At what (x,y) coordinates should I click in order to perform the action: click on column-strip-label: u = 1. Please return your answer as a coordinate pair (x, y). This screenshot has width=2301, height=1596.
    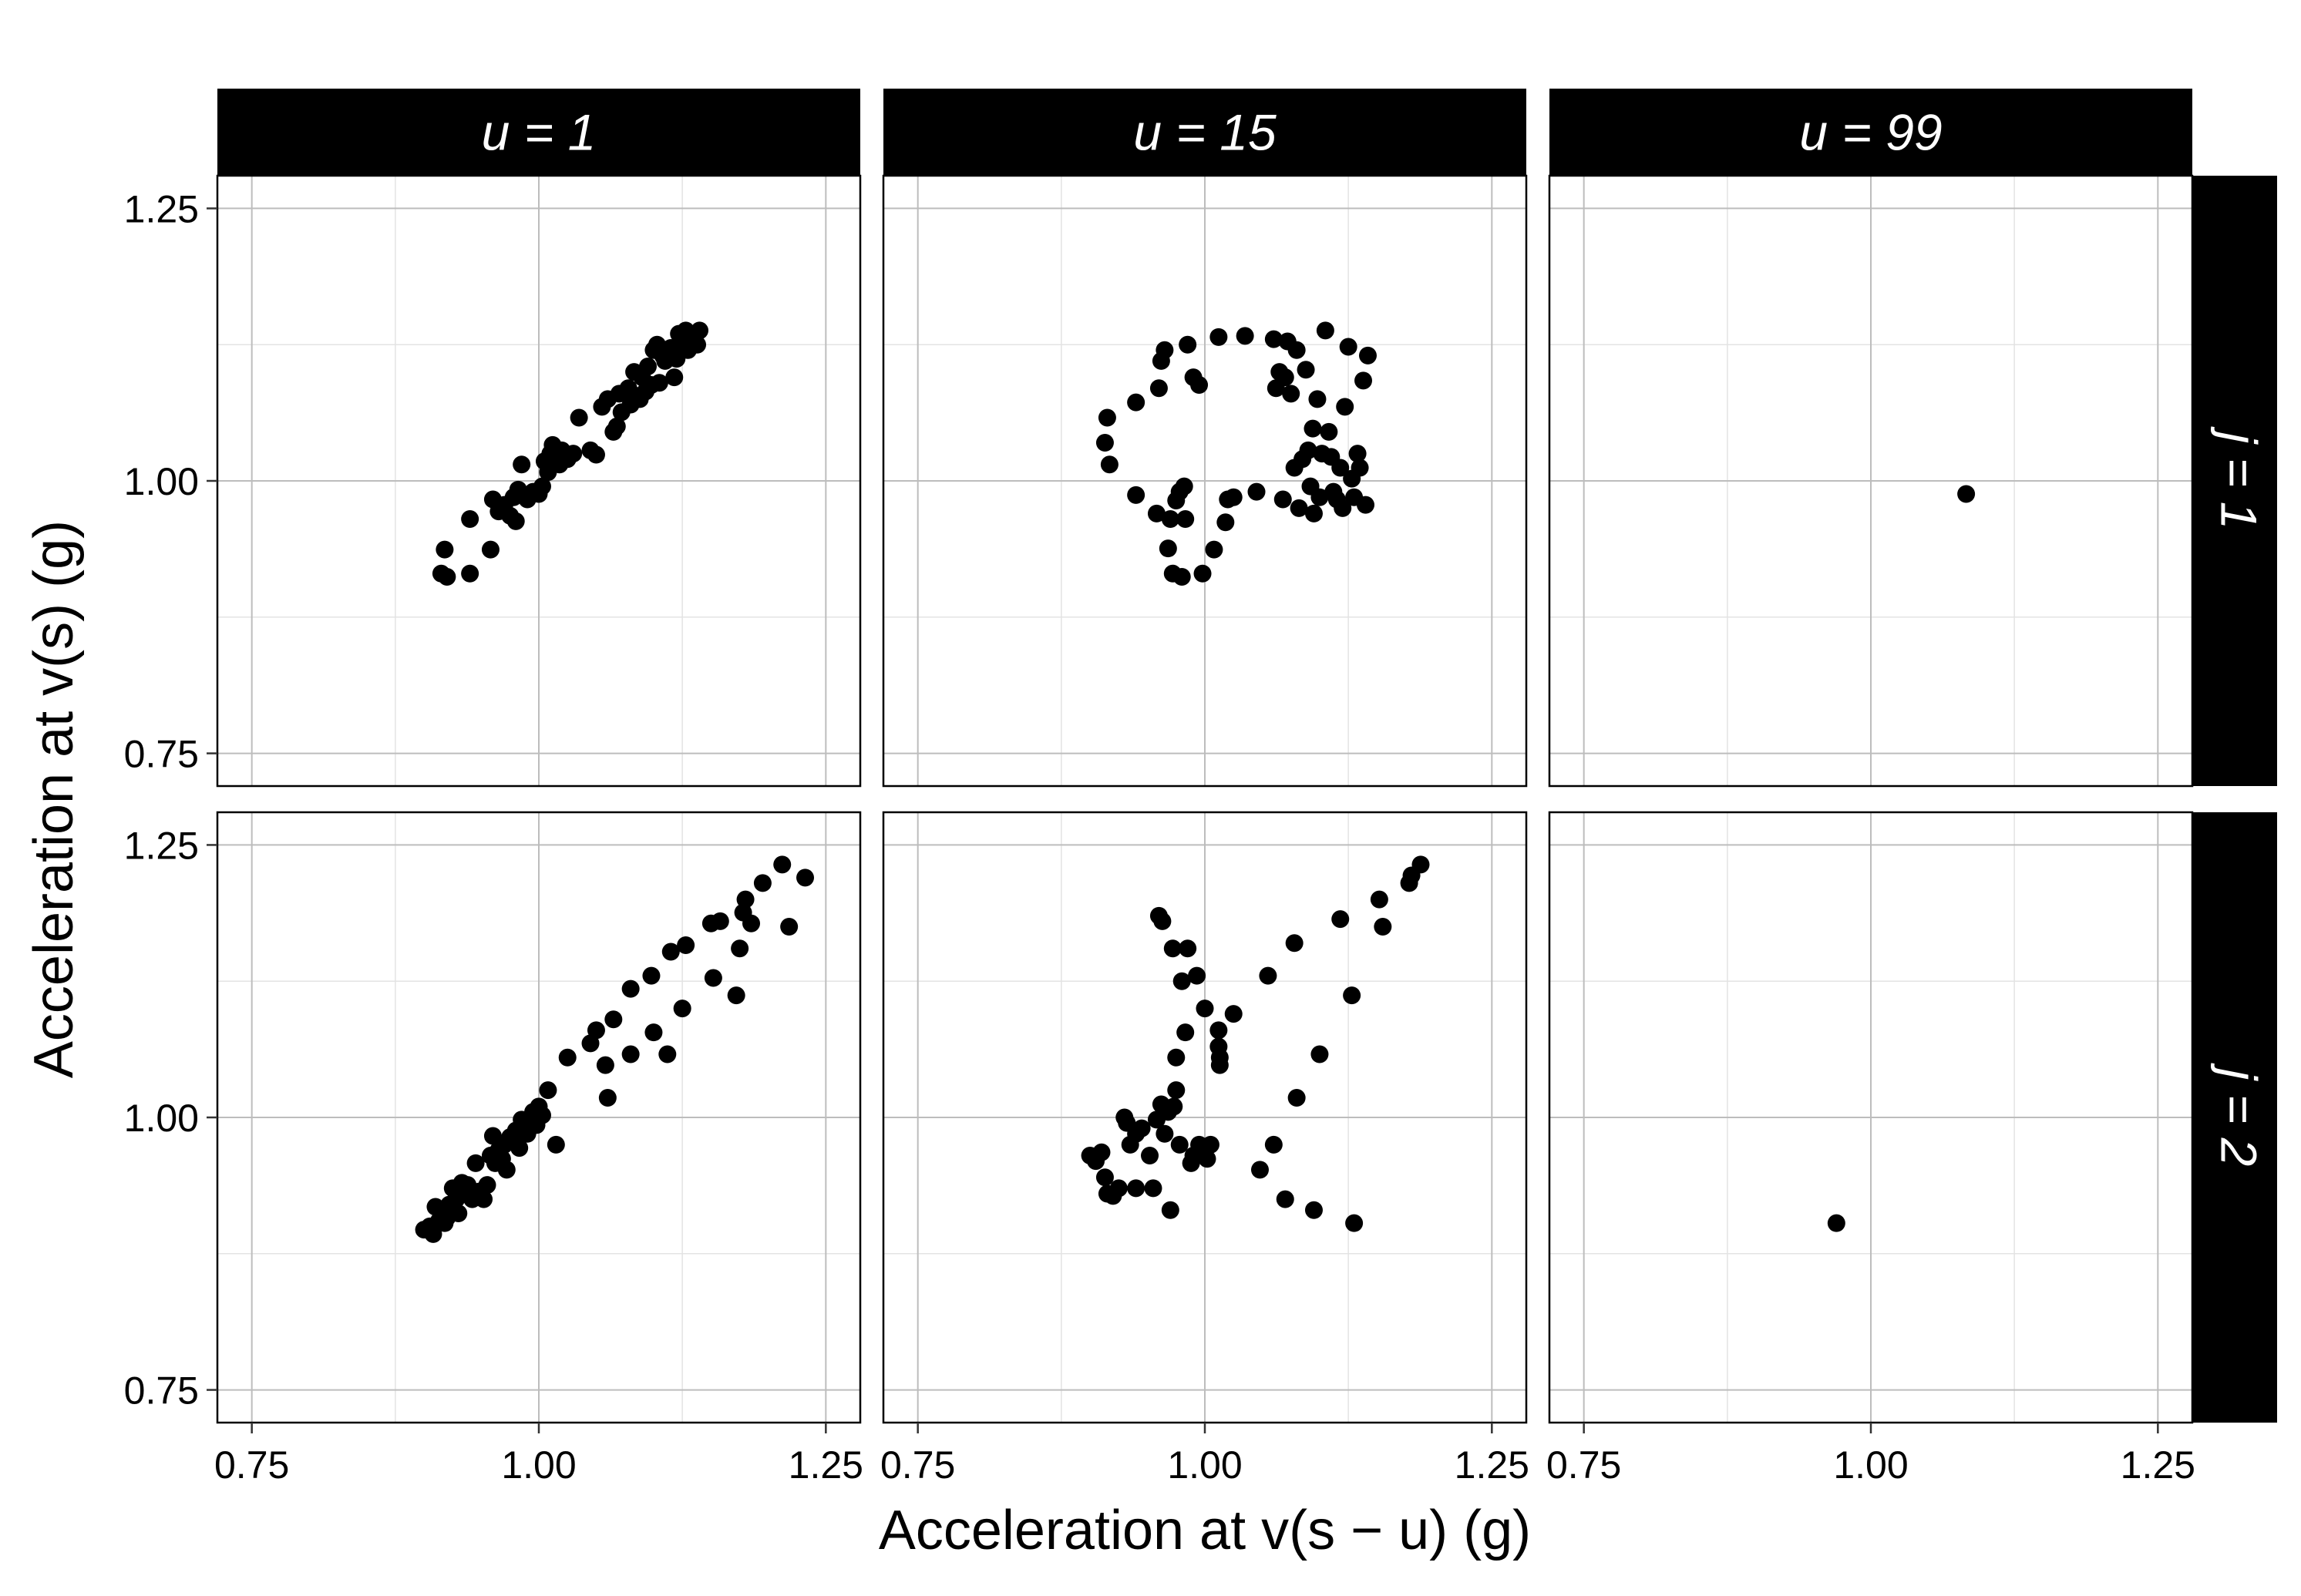
    Looking at the image, I should click on (540, 133).